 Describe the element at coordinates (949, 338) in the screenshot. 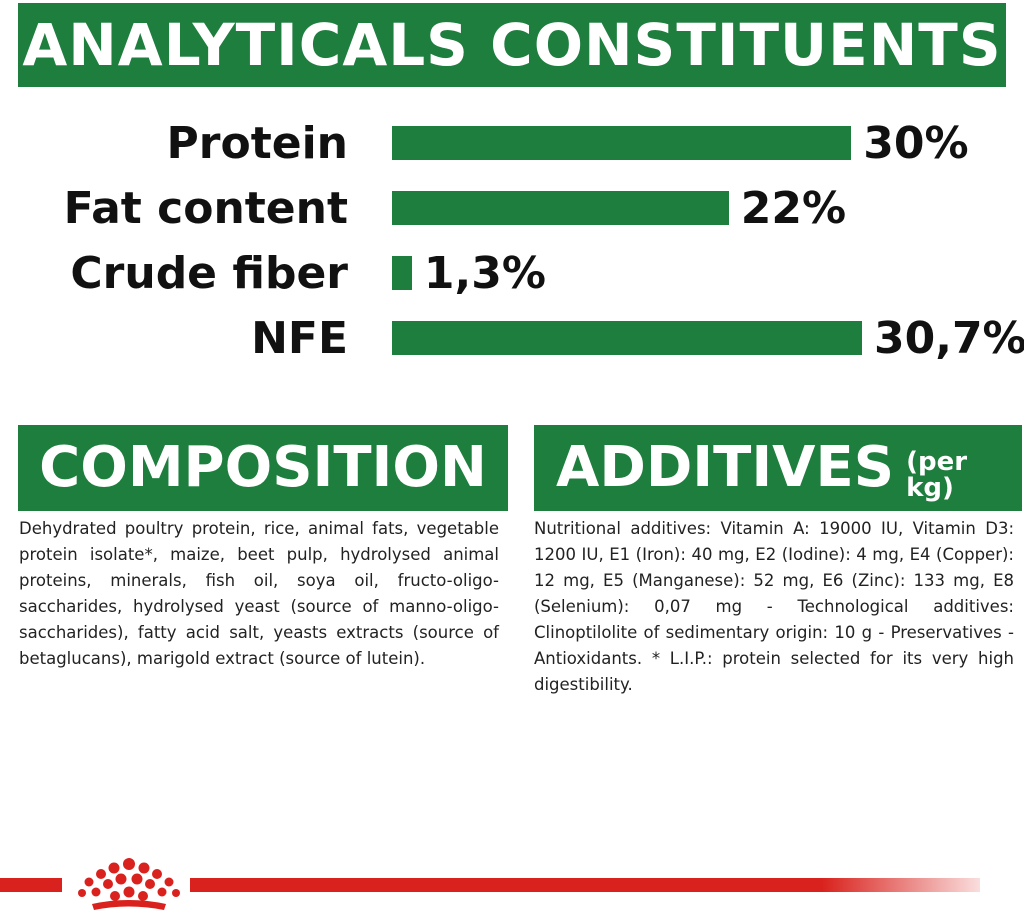

I see `bar-value: 30,7%` at that location.